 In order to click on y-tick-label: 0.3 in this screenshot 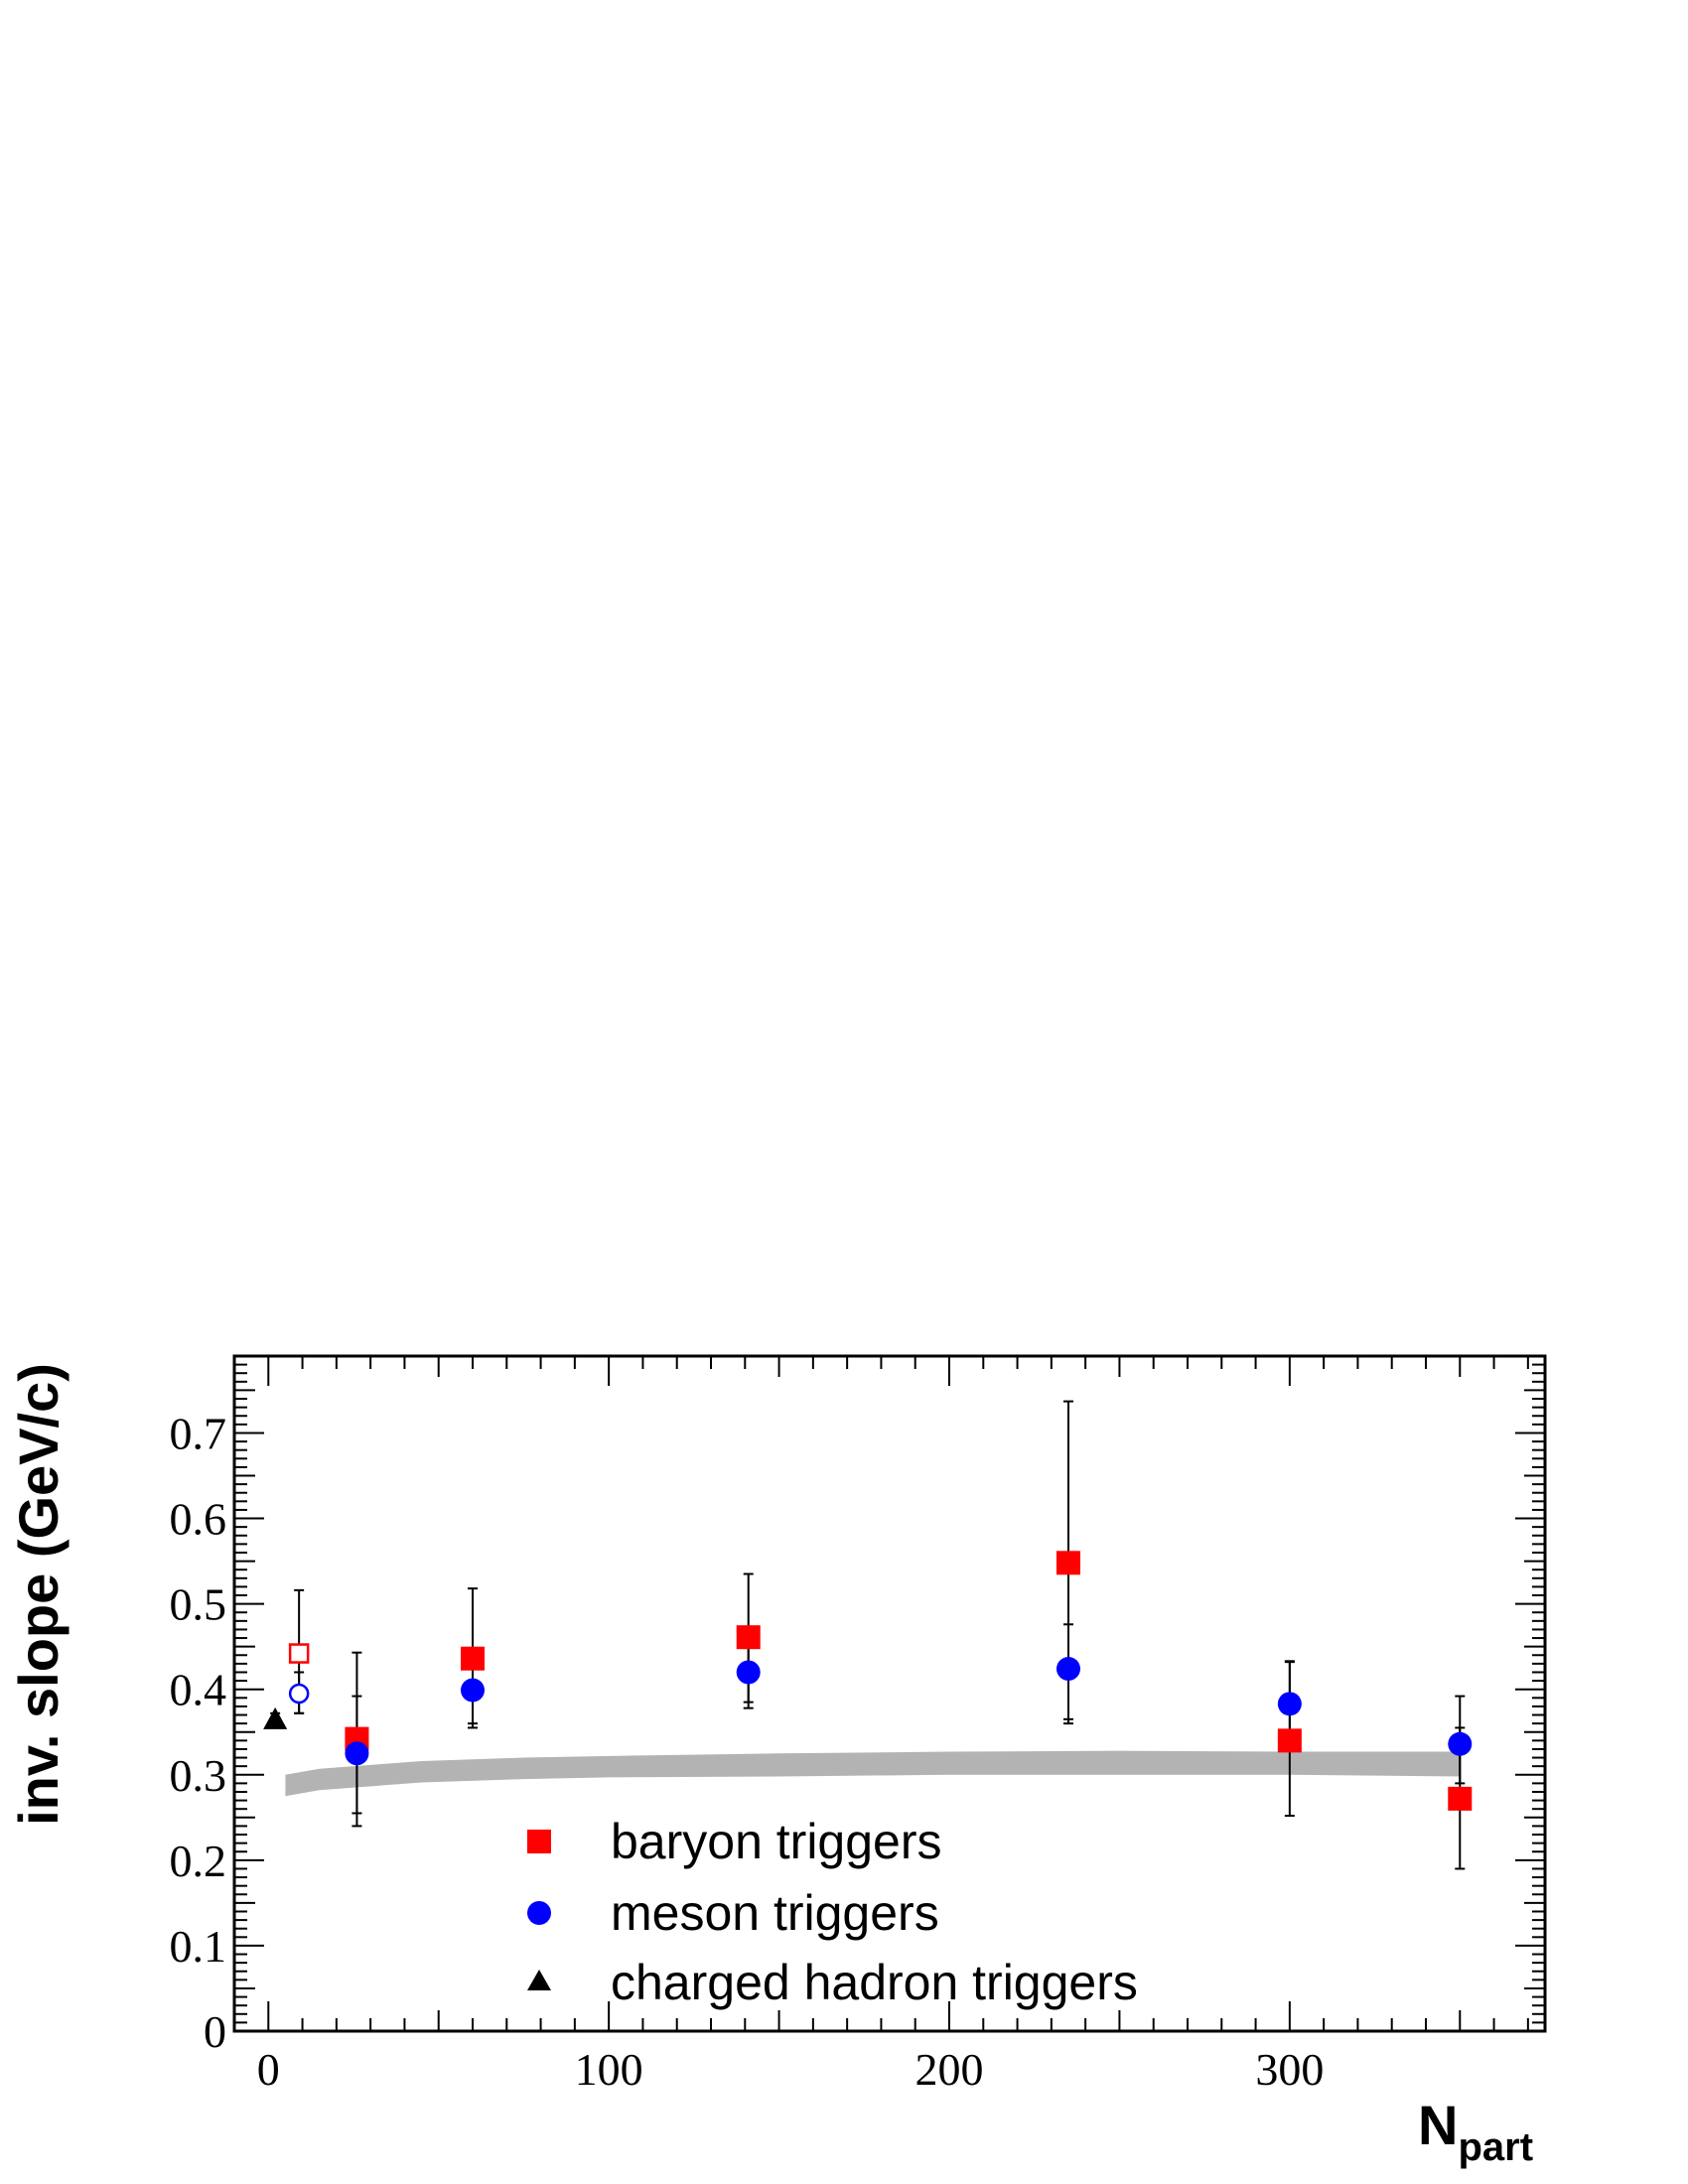, I will do `click(198, 1775)`.